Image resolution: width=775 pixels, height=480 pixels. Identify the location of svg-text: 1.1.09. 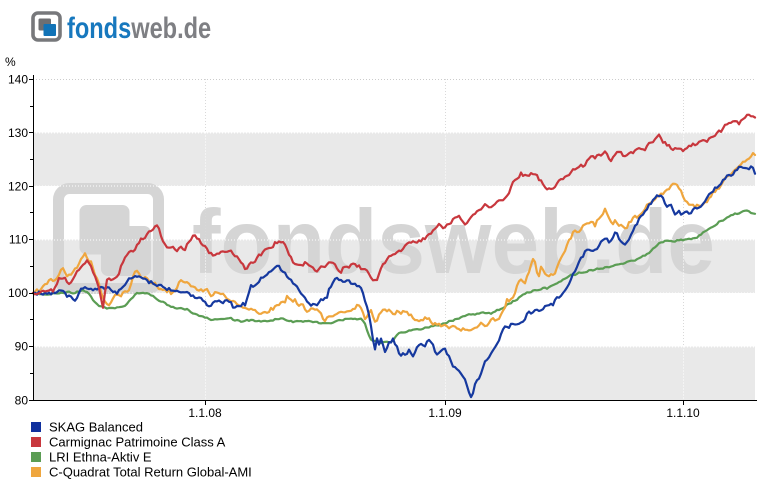
(445, 413).